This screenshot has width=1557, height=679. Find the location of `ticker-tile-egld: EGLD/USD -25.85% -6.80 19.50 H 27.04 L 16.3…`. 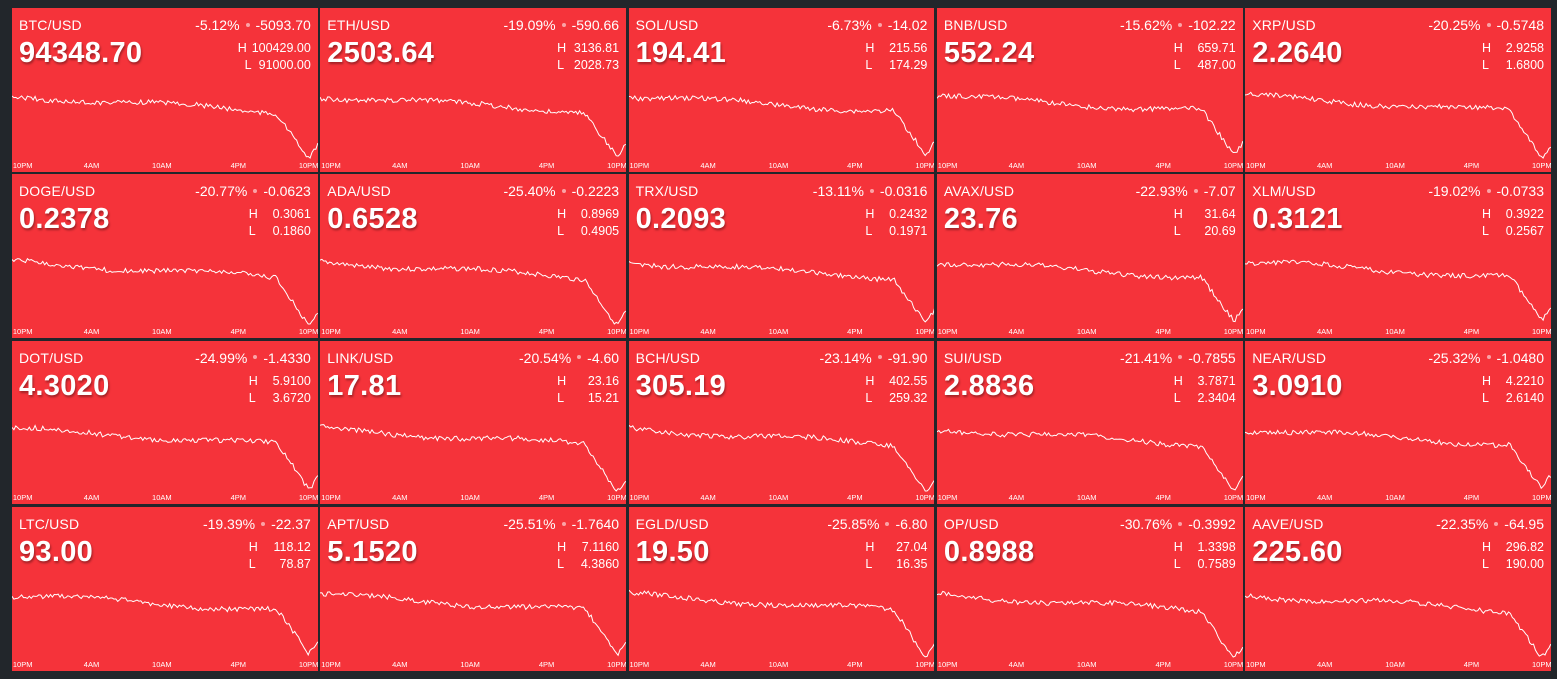

ticker-tile-egld: EGLD/USD -25.85% -6.80 19.50 H 27.04 L 16.3… is located at coordinates (781, 588).